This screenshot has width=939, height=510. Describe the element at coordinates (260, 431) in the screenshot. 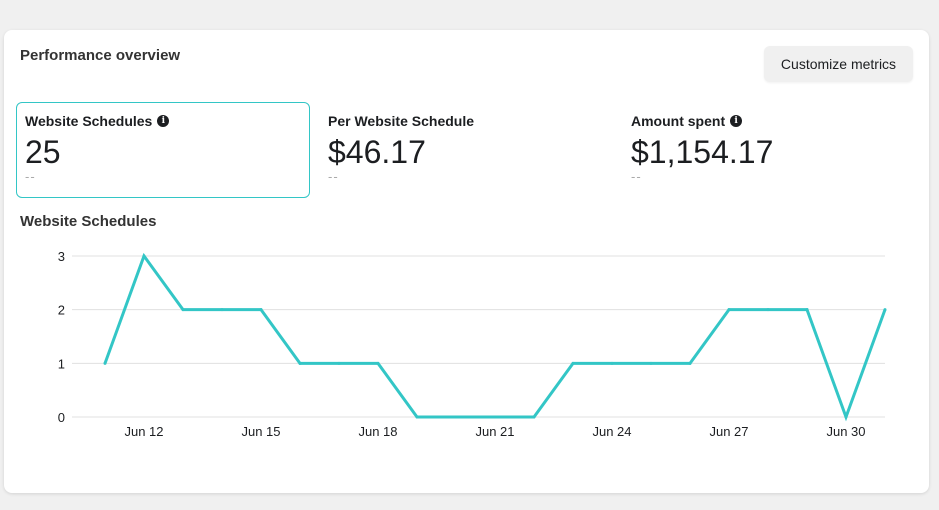

I see `x-tick-label: Jun 15` at that location.